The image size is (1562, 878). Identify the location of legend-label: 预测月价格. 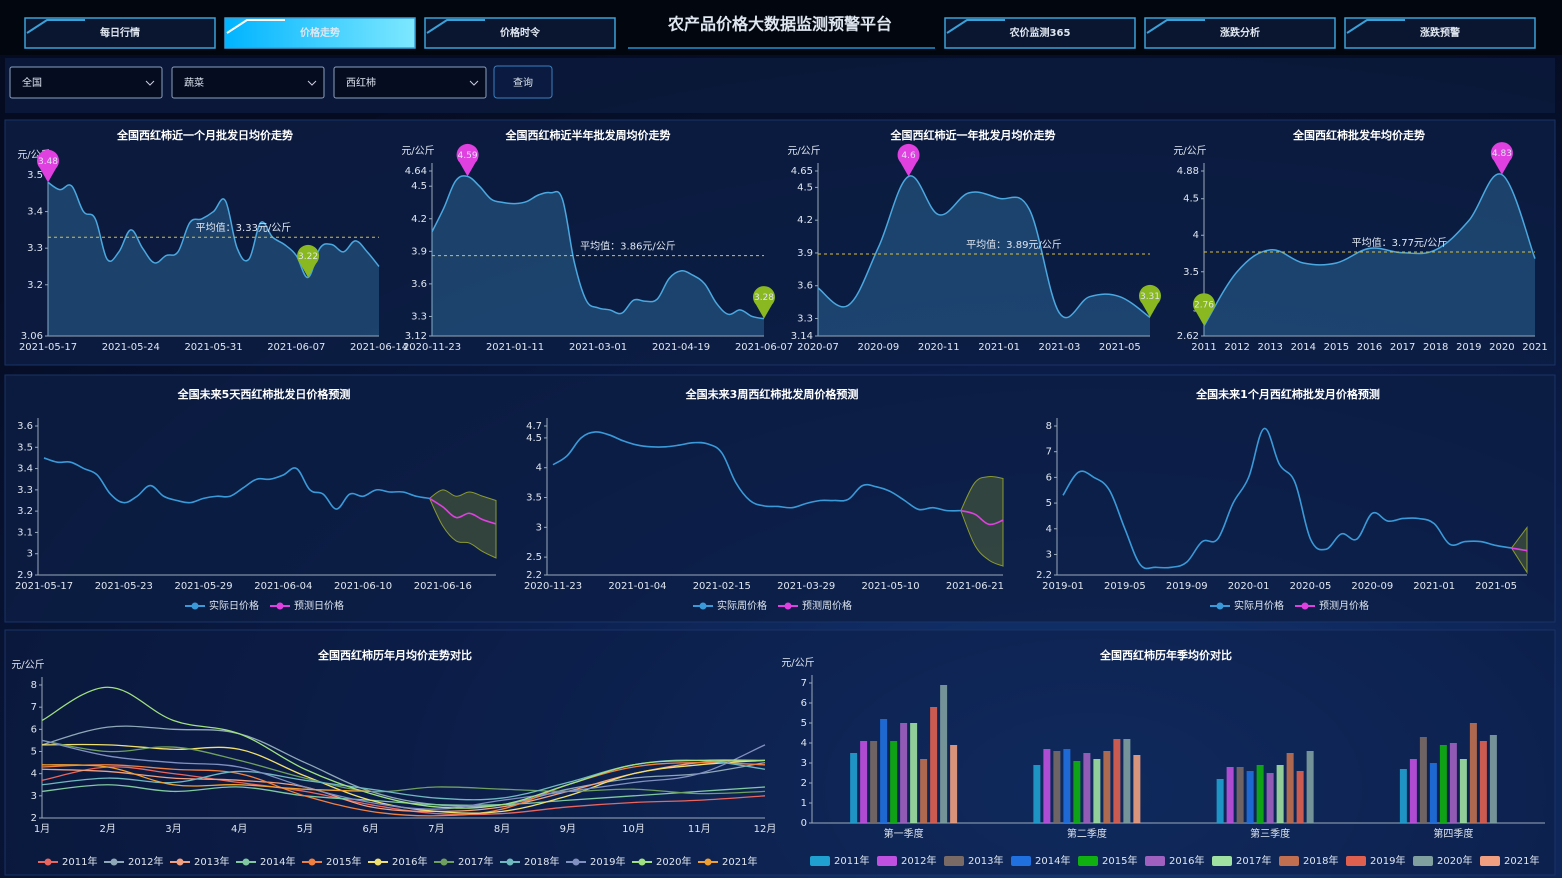
(1344, 605).